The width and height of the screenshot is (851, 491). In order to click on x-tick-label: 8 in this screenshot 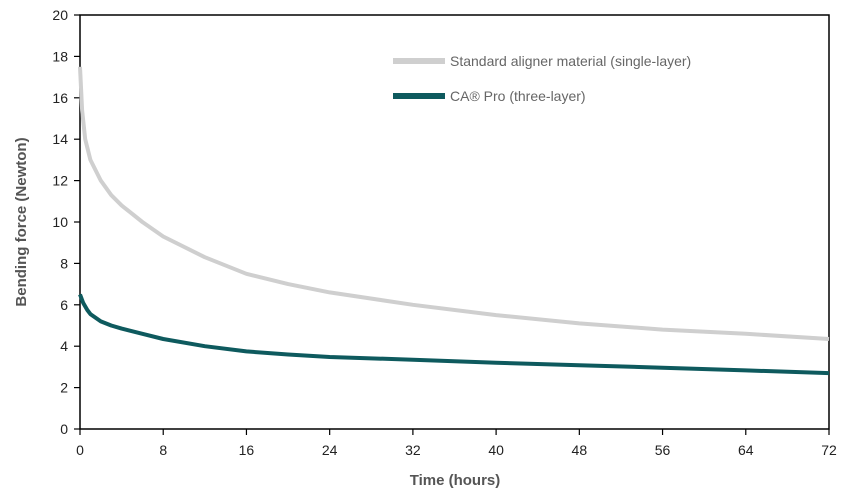, I will do `click(163, 450)`.